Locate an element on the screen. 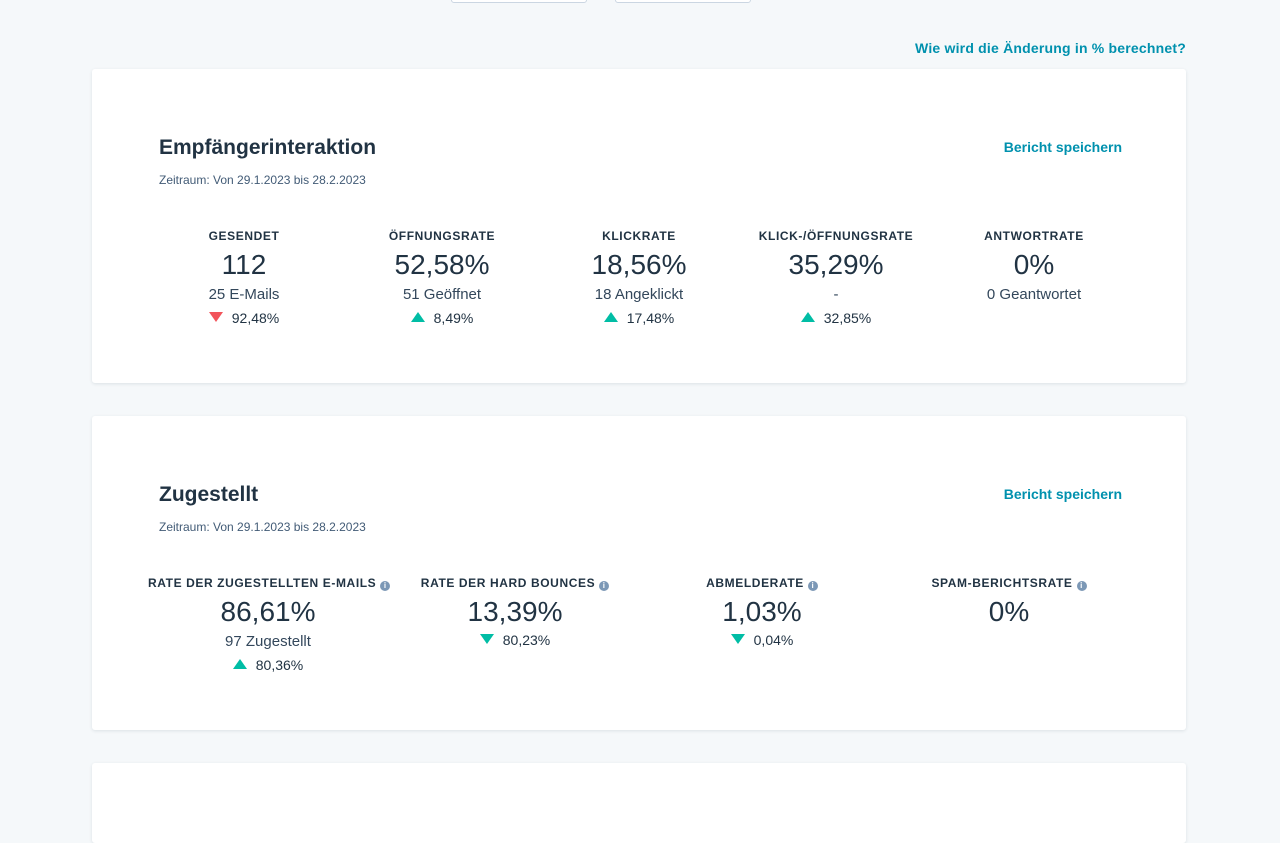  metric-label: ÖFFNUNGSRATE is located at coordinates (442, 236).